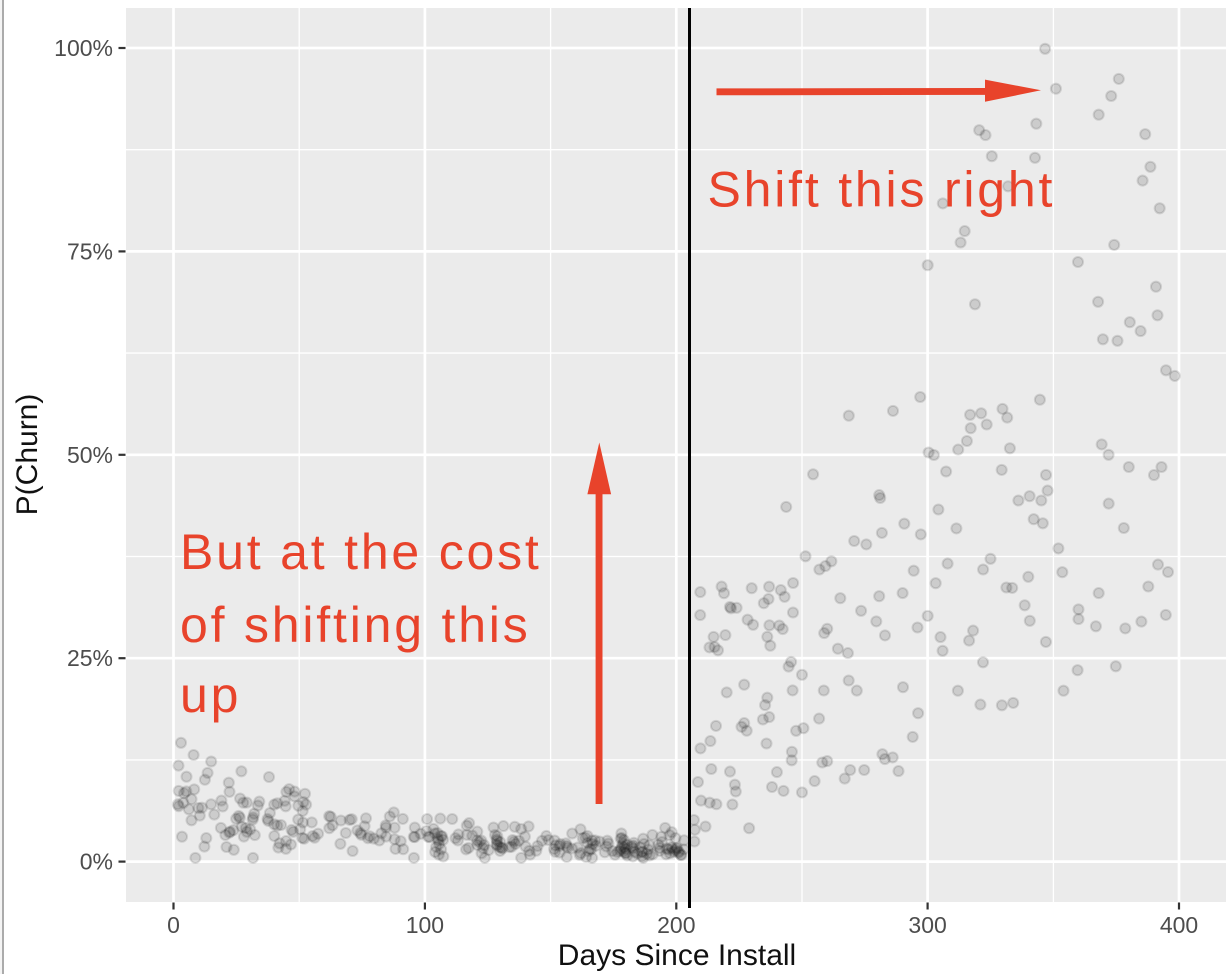 The width and height of the screenshot is (1226, 974). Describe the element at coordinates (96, 862) in the screenshot. I see `svg-text: 0%` at that location.